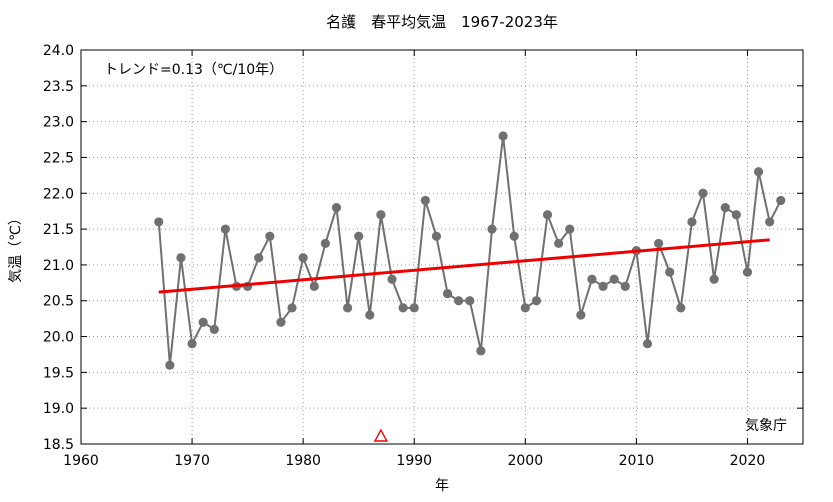 This screenshot has width=833, height=502. Describe the element at coordinates (303, 461) in the screenshot. I see `x-tick-label: 1980` at that location.